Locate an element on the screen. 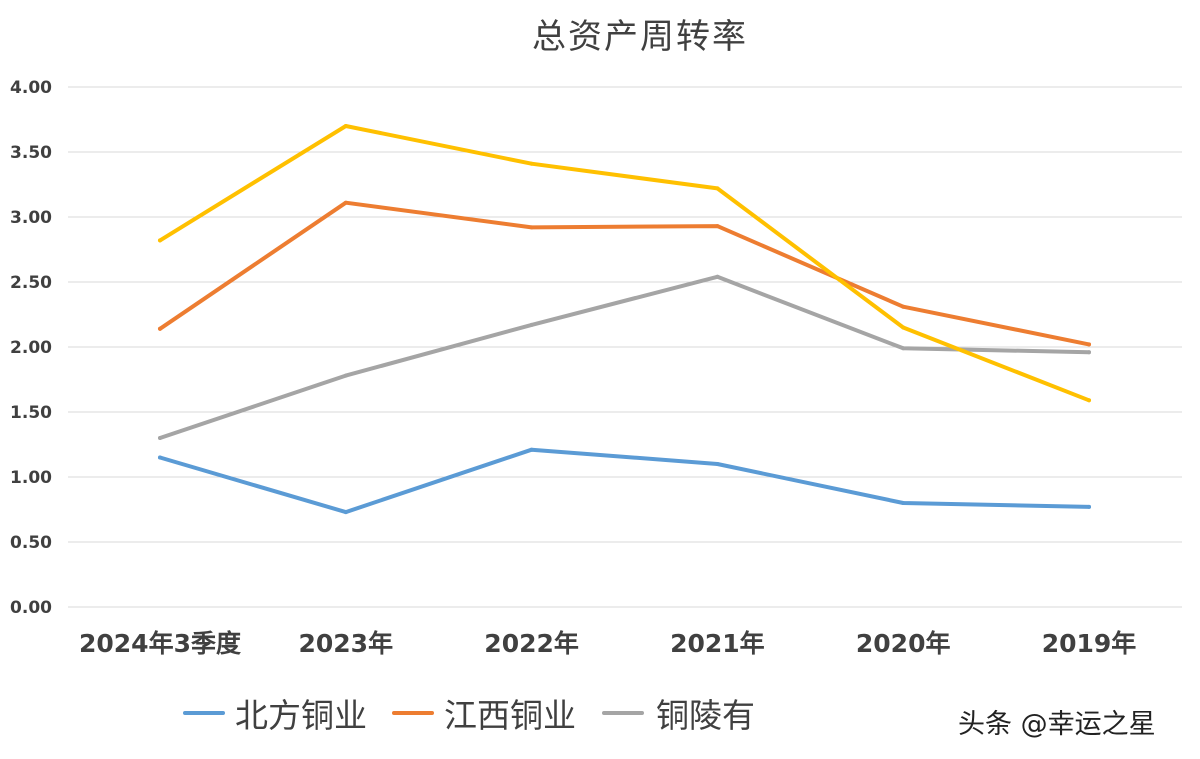  y-tick-label: 2.00 is located at coordinates (31, 348).